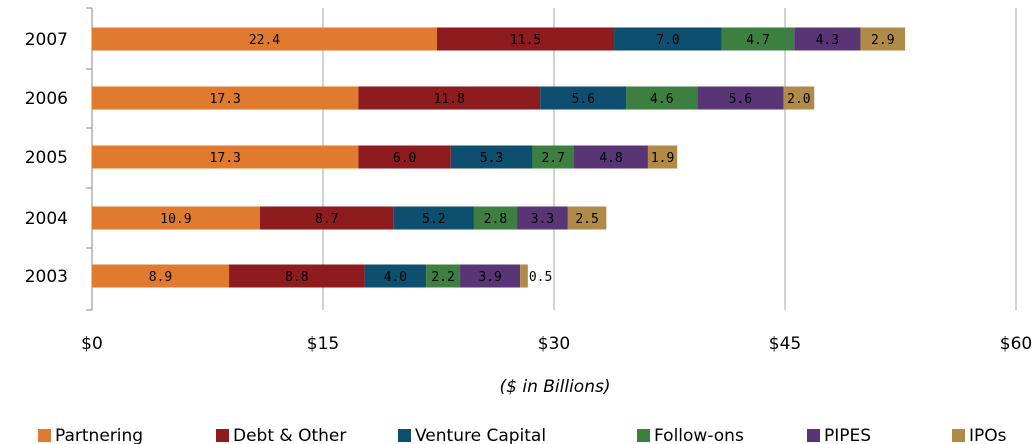 The image size is (1036, 444). I want to click on data-label: 3.9, so click(489, 277).